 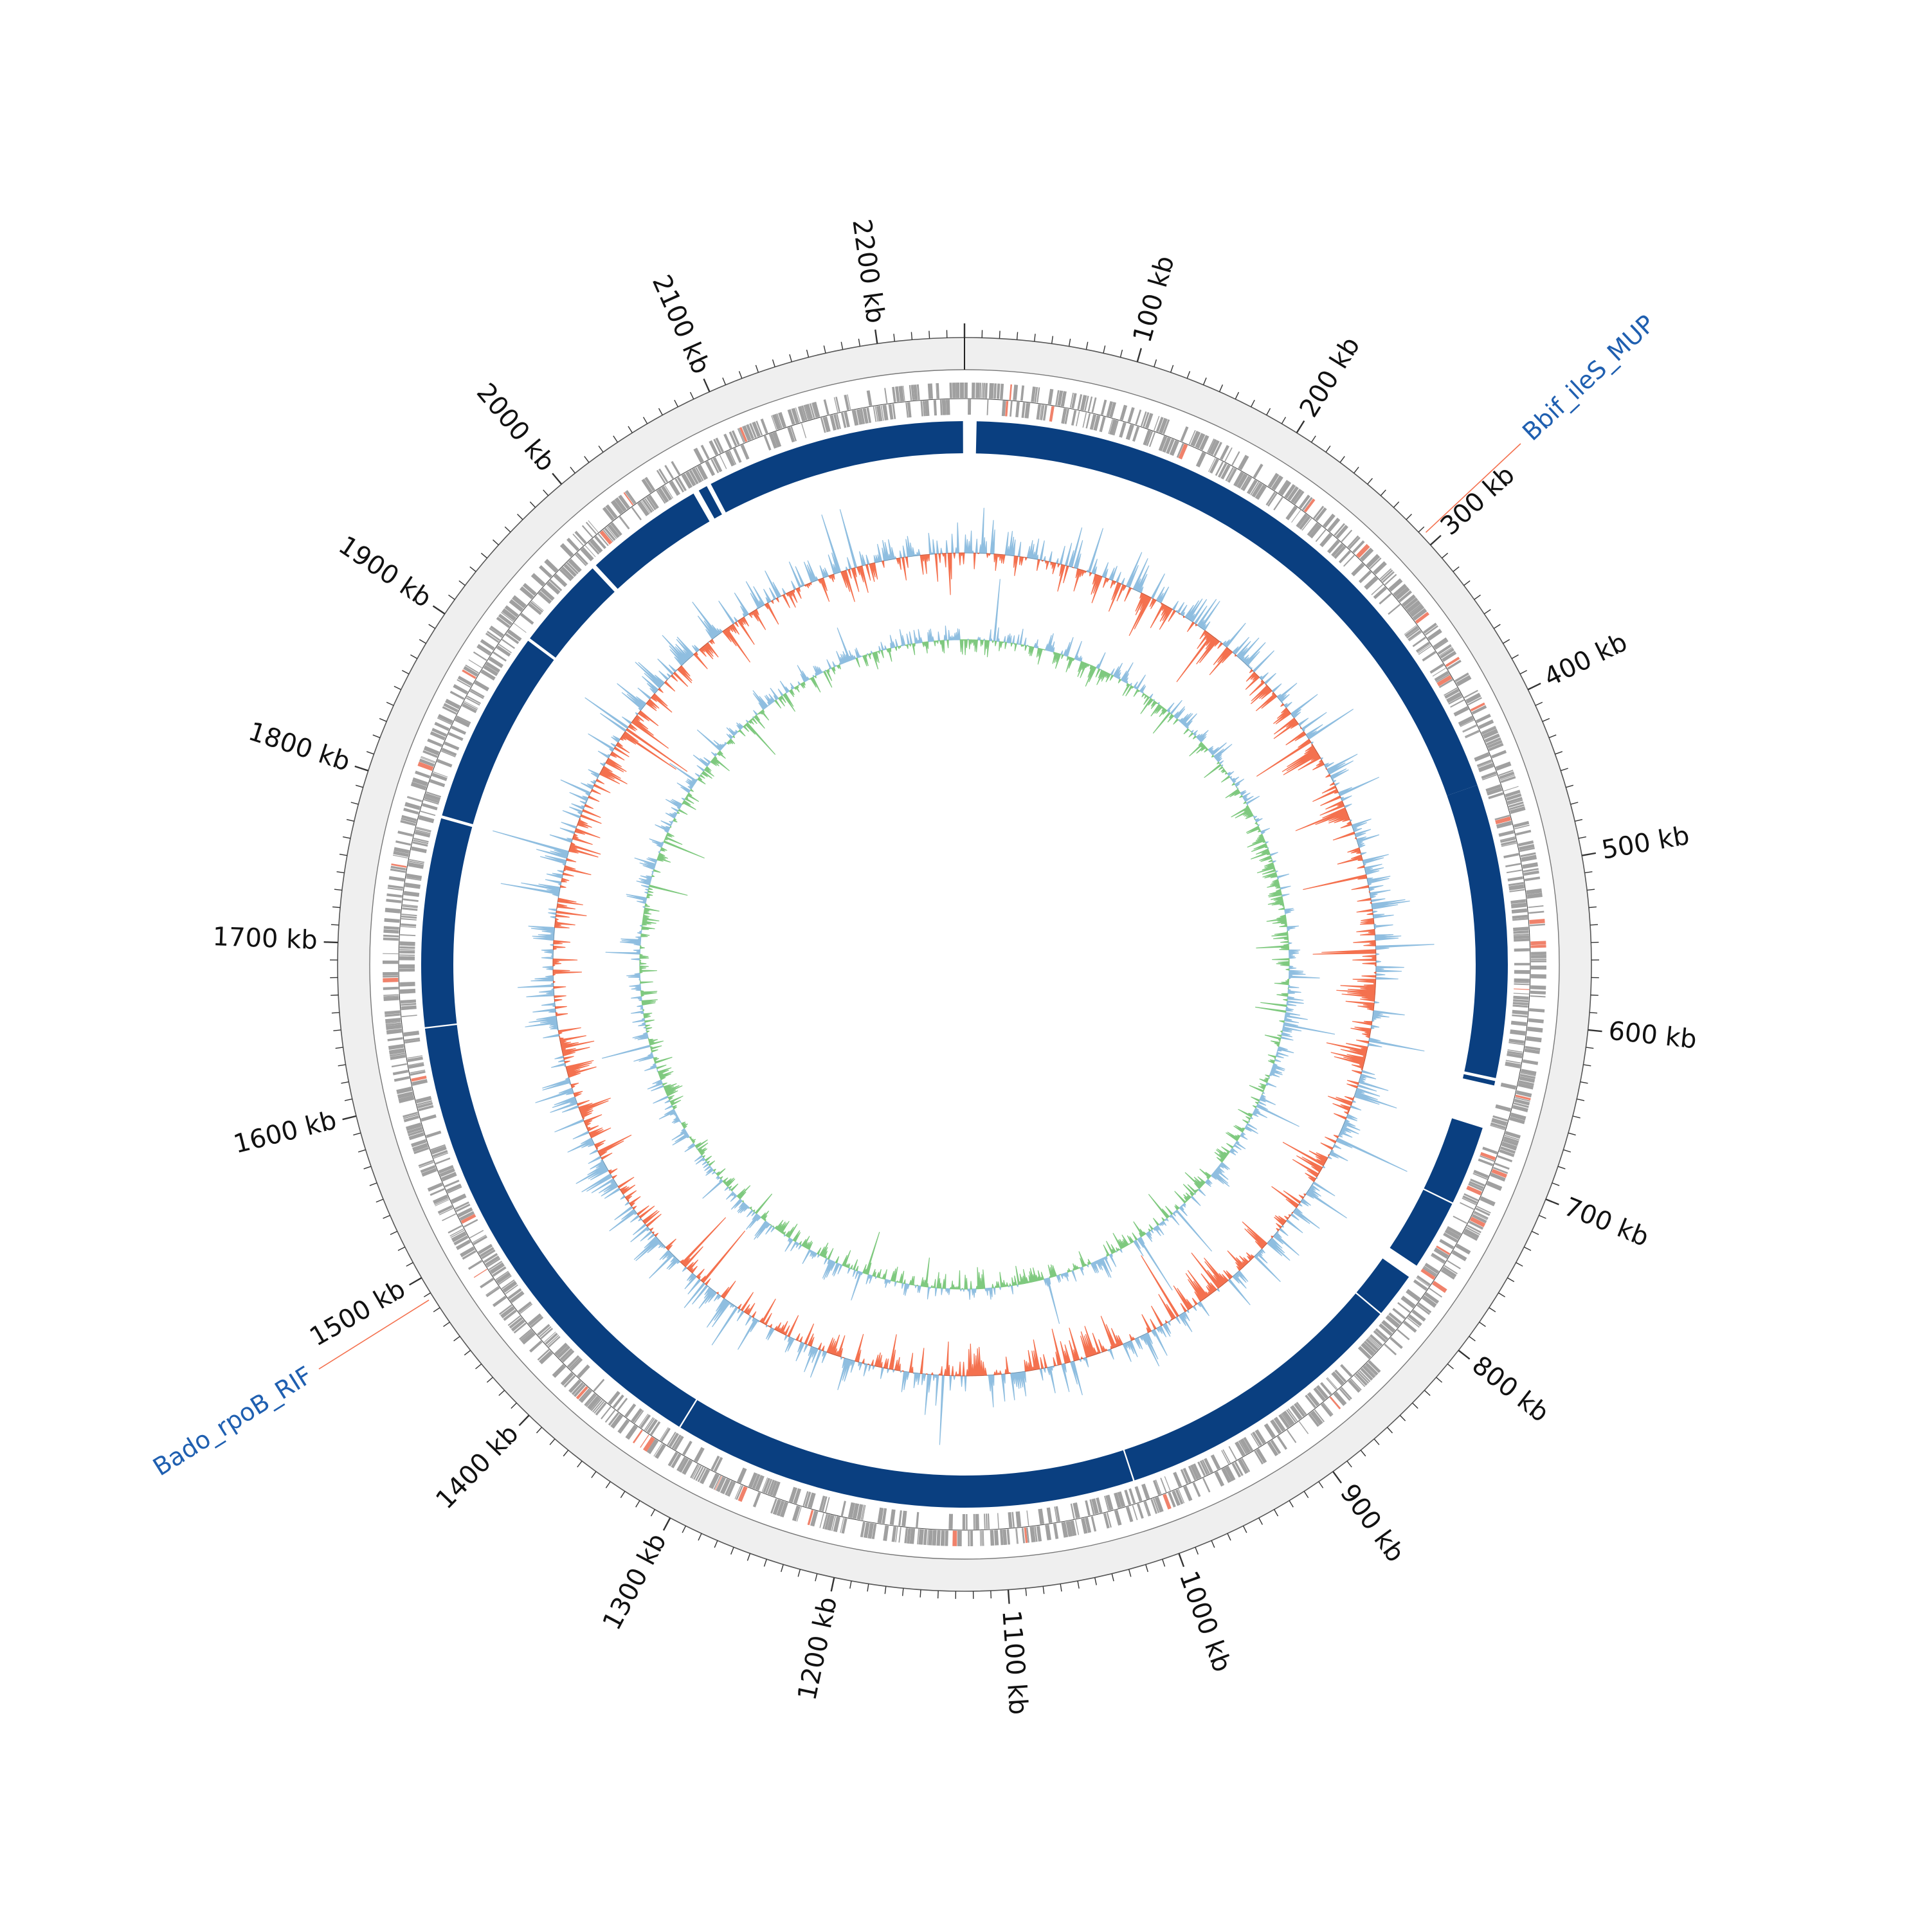 What do you see at coordinates (358, 1313) in the screenshot?
I see `position-label: 1500 kb` at bounding box center [358, 1313].